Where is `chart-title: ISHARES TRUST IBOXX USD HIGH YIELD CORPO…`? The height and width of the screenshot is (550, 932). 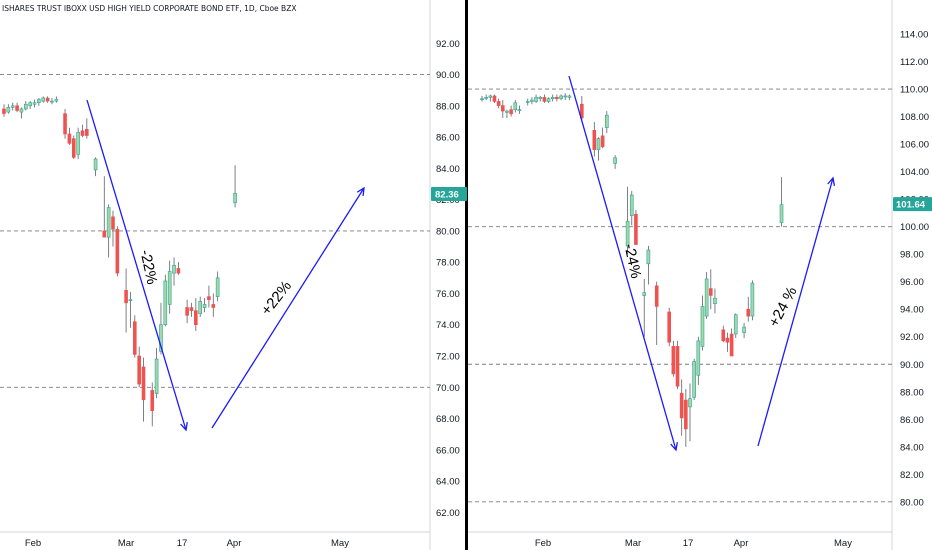
chart-title: ISHARES TRUST IBOXX USD HIGH YIELD CORPO… is located at coordinates (149, 8).